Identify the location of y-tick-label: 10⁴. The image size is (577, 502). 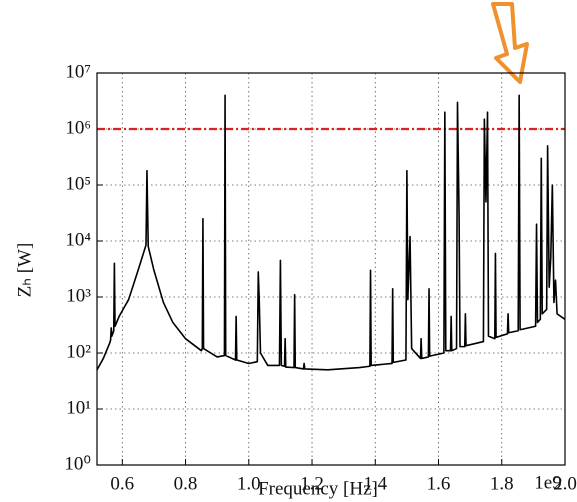
(78, 239).